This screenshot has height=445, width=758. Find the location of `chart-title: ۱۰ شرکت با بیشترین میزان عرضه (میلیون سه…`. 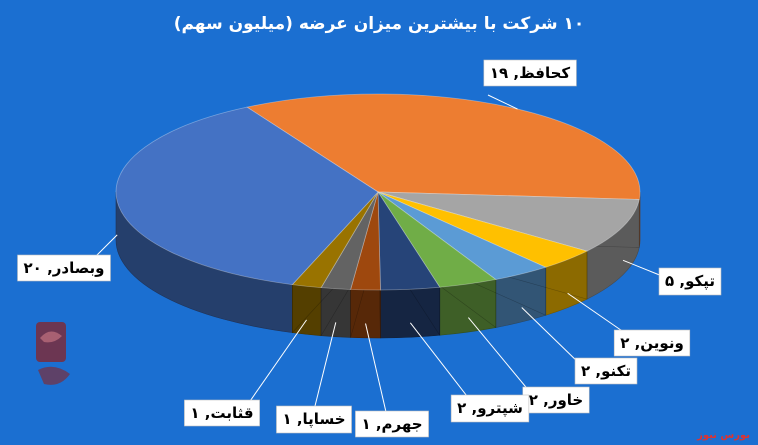

chart-title: ۱۰ شرکت با بیشترین میزان عرضه (میلیون سه… is located at coordinates (379, 24).